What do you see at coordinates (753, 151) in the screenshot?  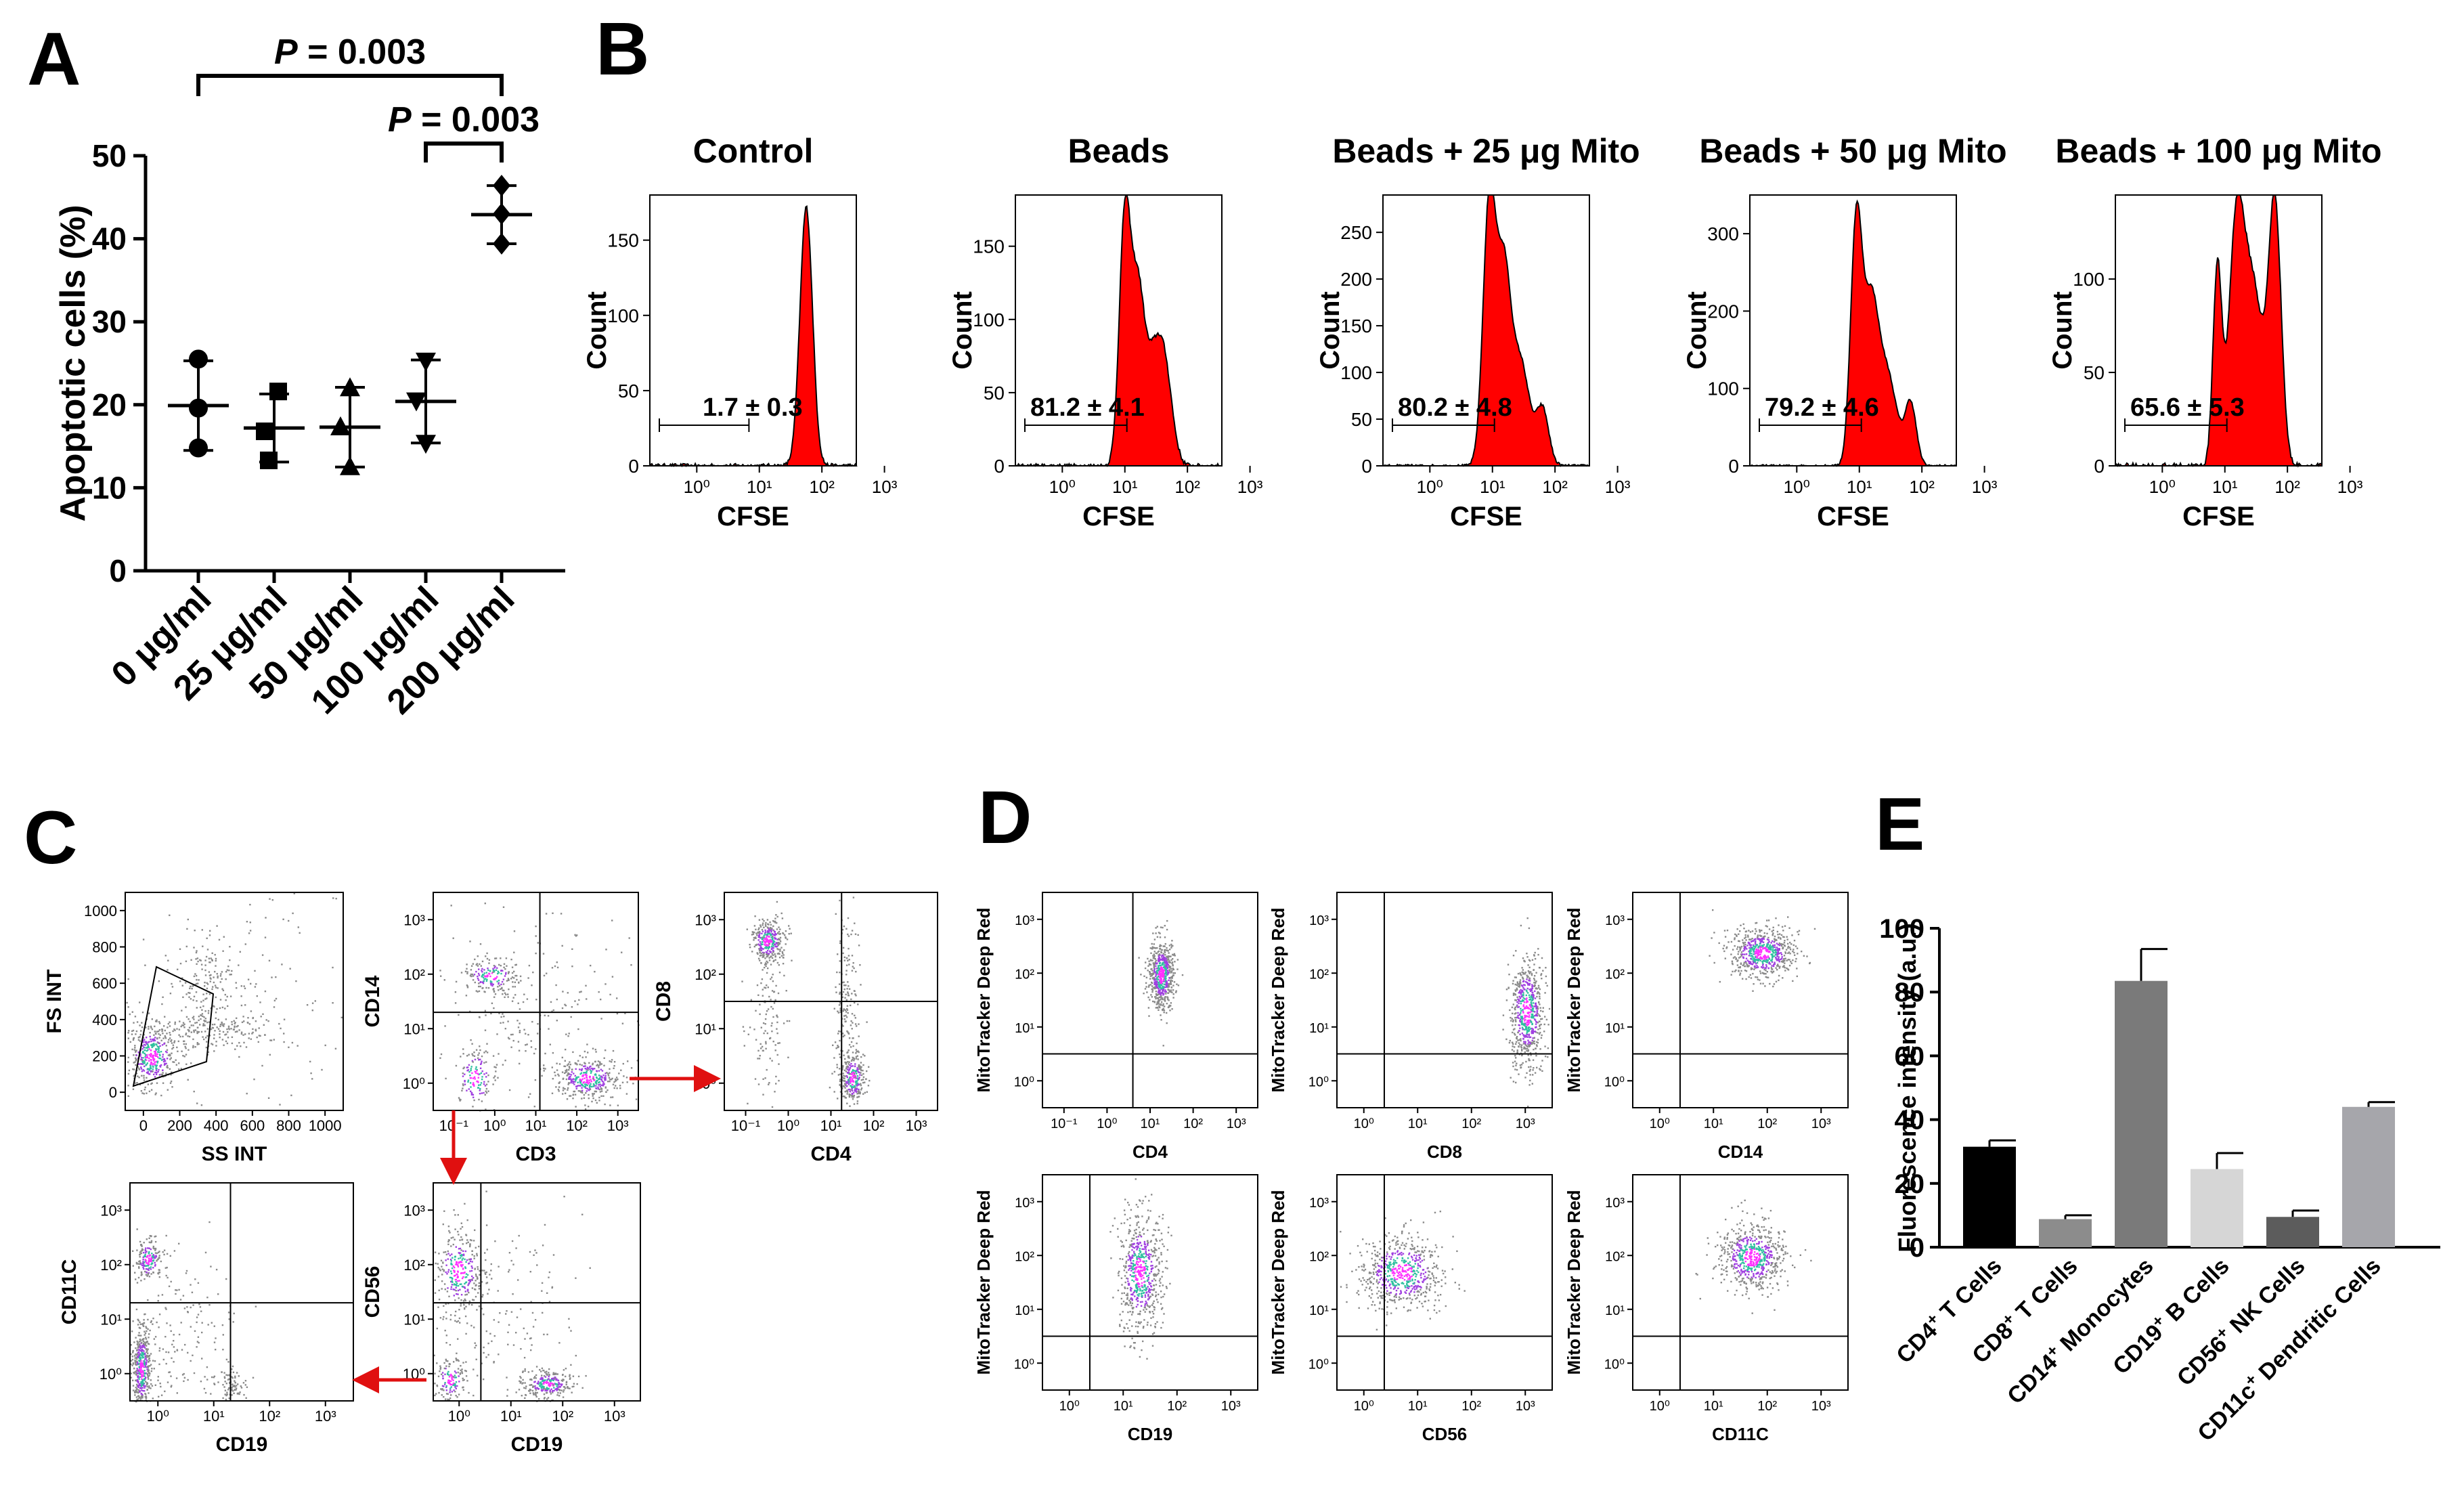 I see `histogram-title: Control` at bounding box center [753, 151].